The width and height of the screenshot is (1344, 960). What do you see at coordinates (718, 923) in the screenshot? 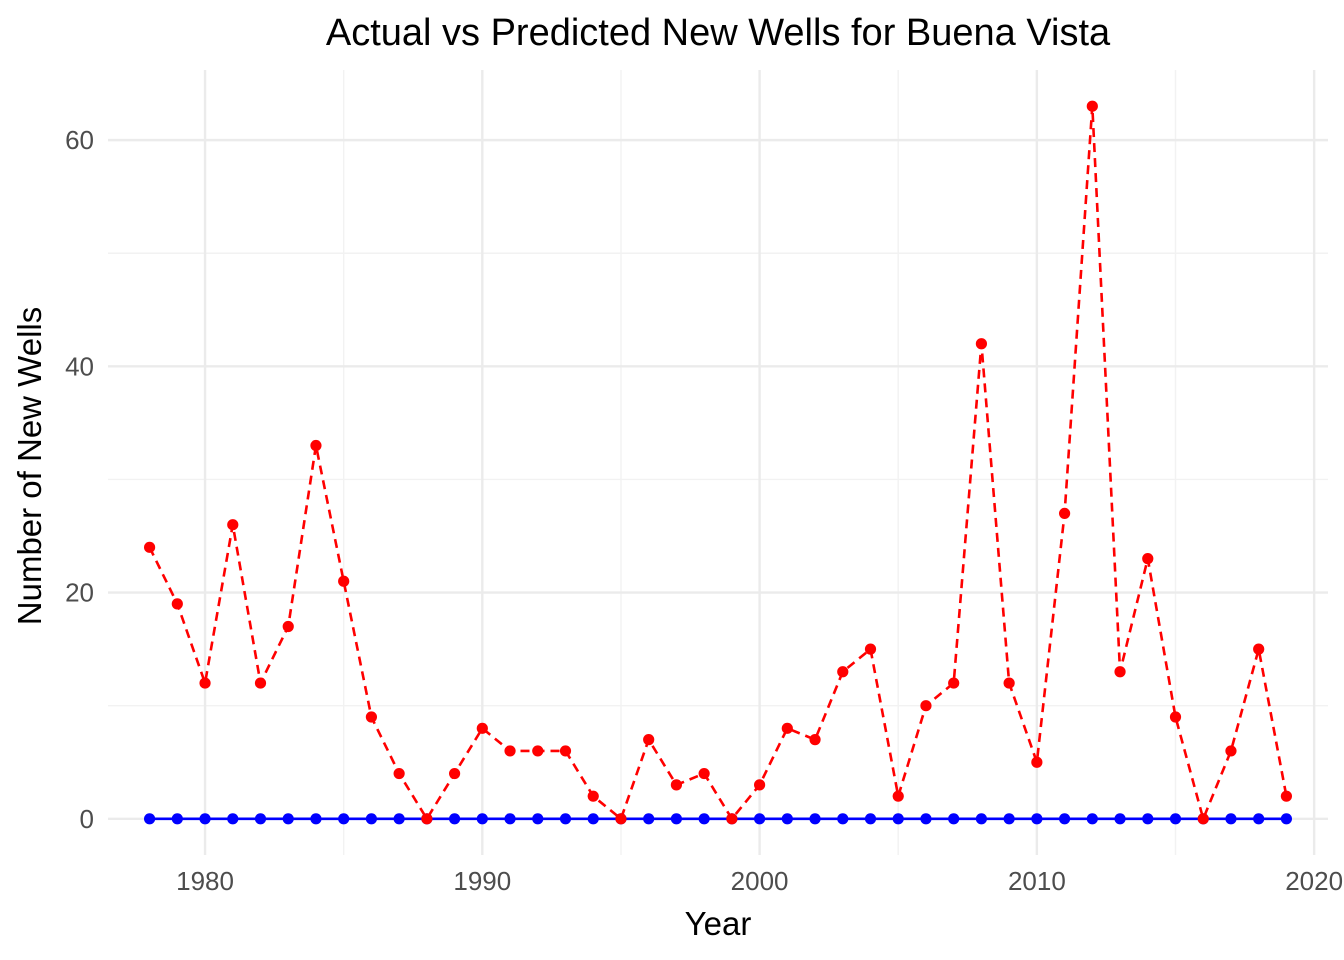
I see `x-axis-title: Year` at bounding box center [718, 923].